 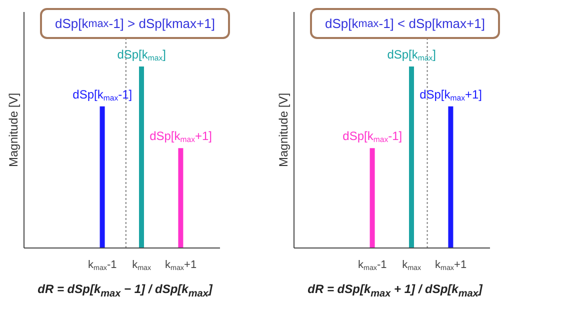 What do you see at coordinates (125, 291) in the screenshot?
I see `text: dR = dSp[k$_{max}$ − 1] / dSp[k$_{max}$]` at bounding box center [125, 291].